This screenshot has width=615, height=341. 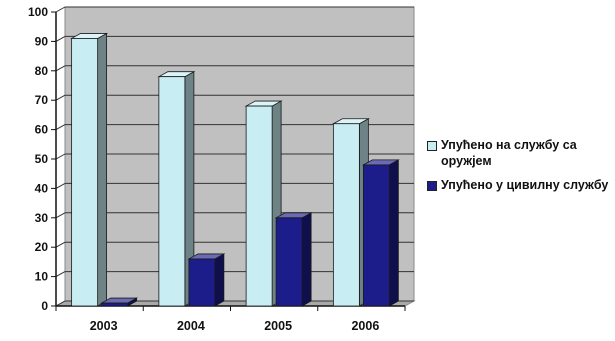 What do you see at coordinates (42, 100) in the screenshot?
I see `y-tick-label-70: 70` at bounding box center [42, 100].